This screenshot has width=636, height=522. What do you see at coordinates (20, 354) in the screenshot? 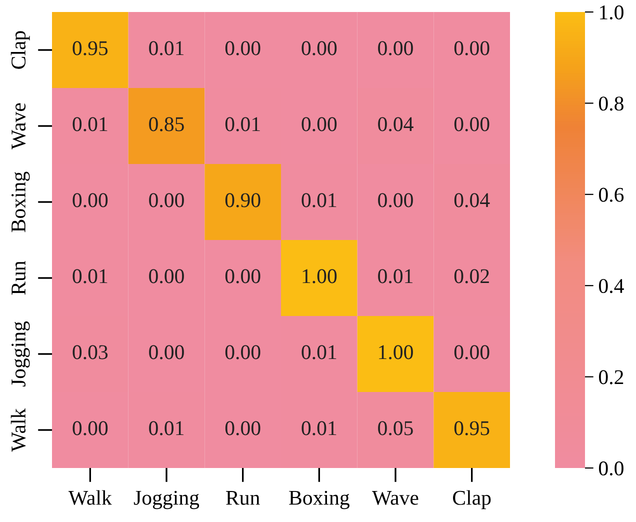
I see `y-tick-label: Jogging` at bounding box center [20, 354].